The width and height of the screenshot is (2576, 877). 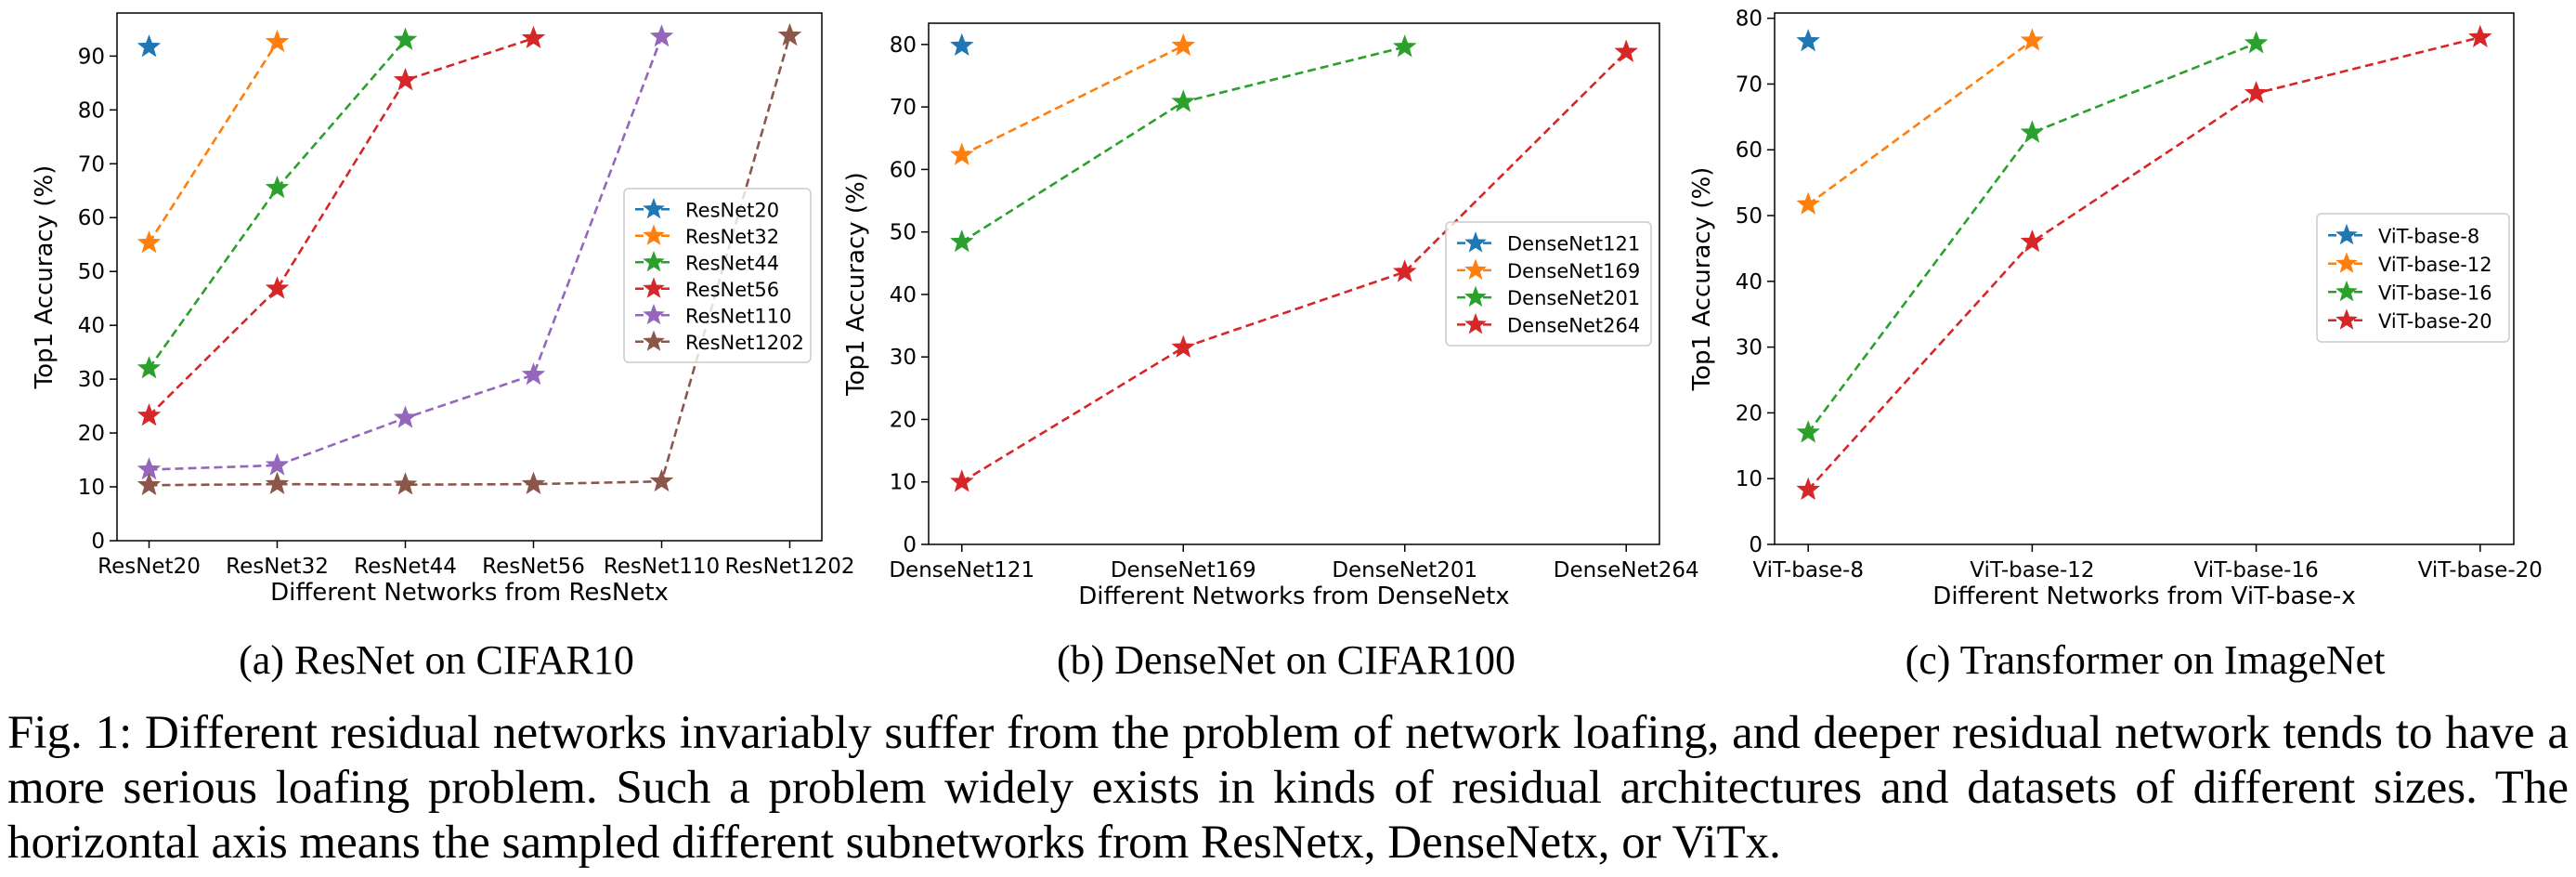 What do you see at coordinates (732, 237) in the screenshot?
I see `legend-label: ResNet32` at bounding box center [732, 237].